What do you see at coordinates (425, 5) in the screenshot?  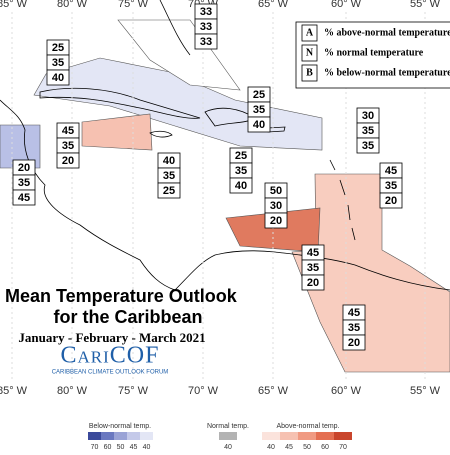 I see `lon-label-top: 55° W` at bounding box center [425, 5].